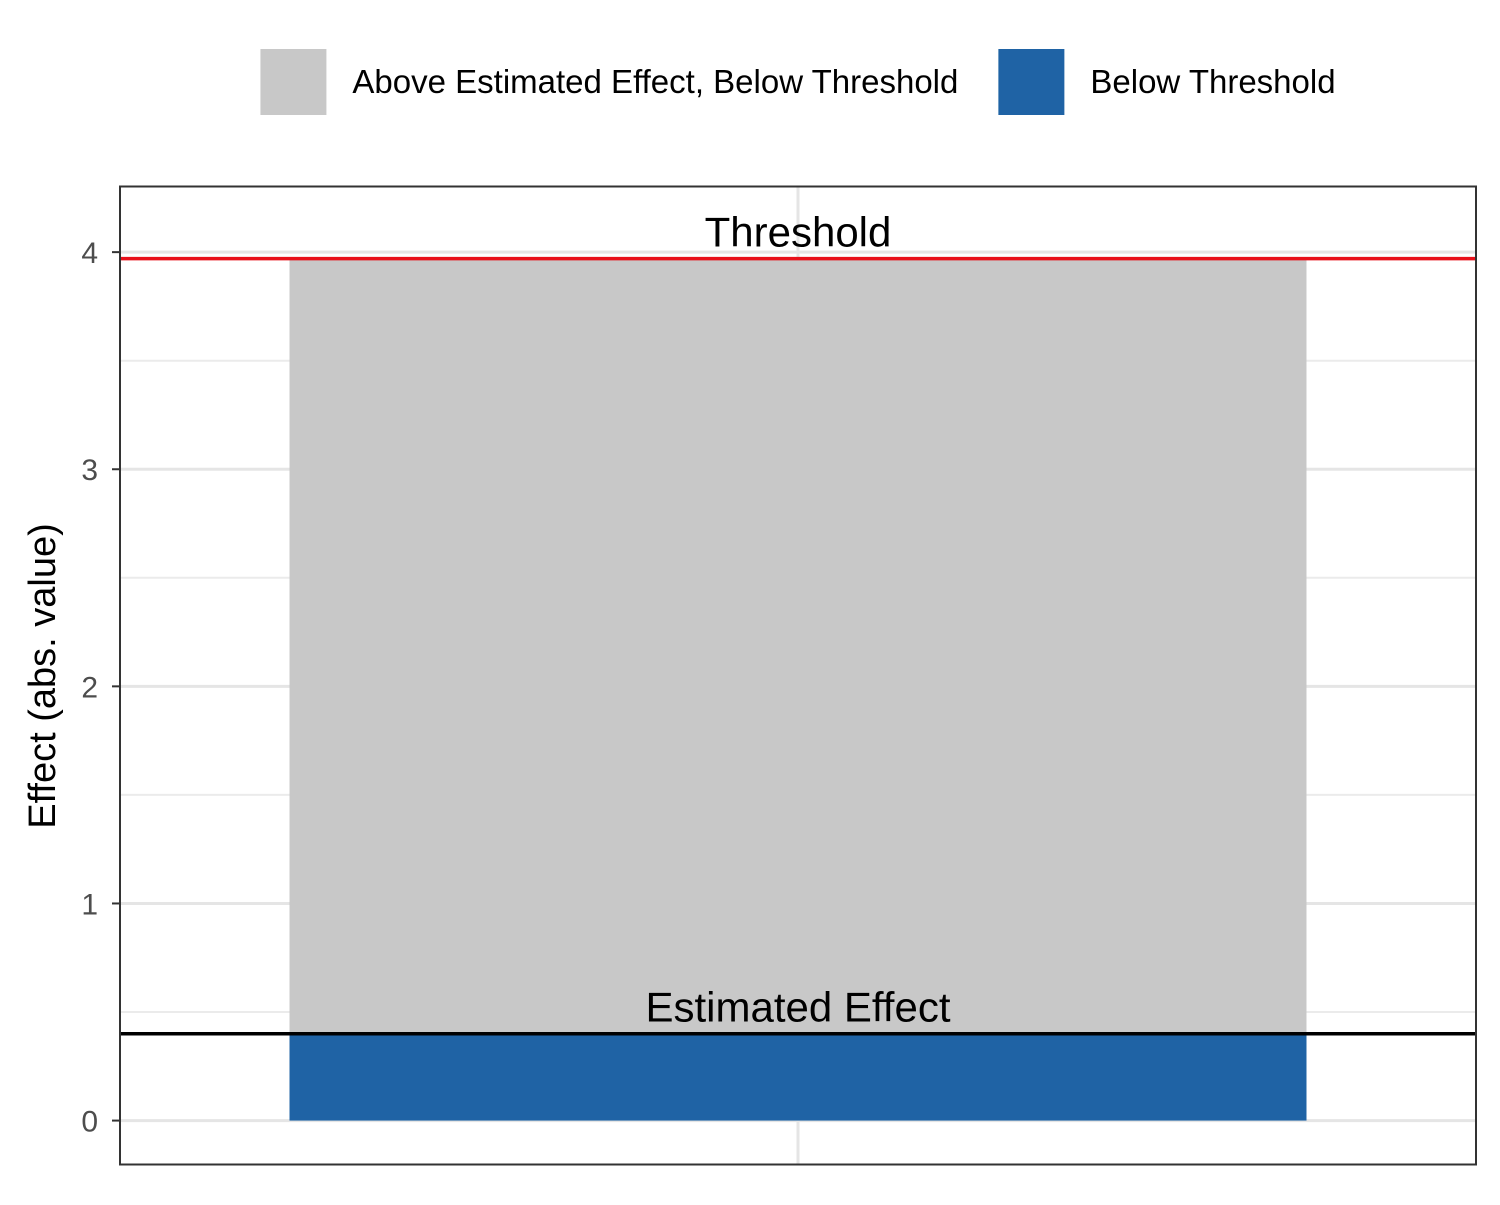 The image size is (1500, 1205). What do you see at coordinates (89, 1122) in the screenshot?
I see `y-tick-label: 0` at bounding box center [89, 1122].